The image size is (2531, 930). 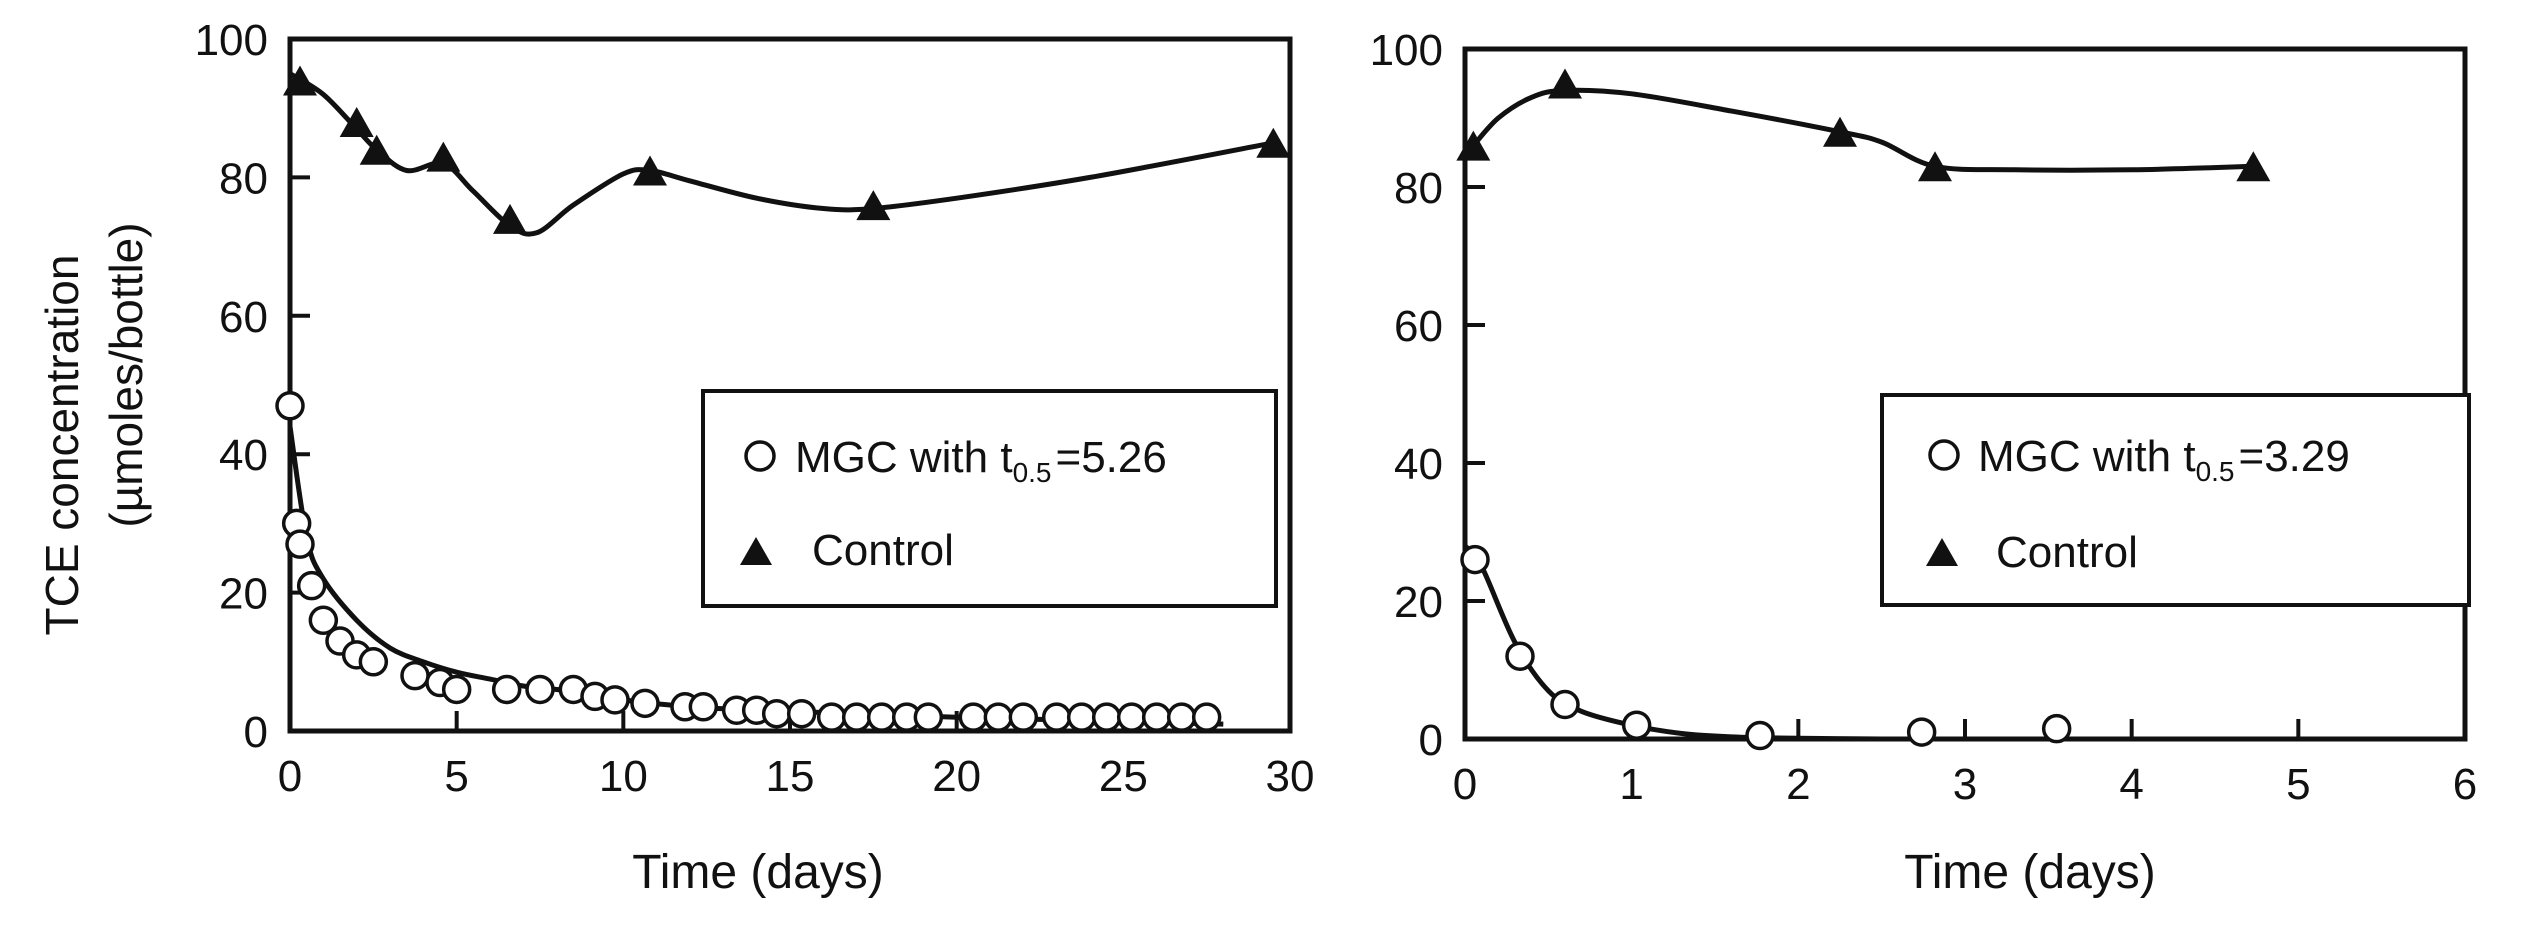 What do you see at coordinates (1862, 130) in the screenshot?
I see `right-control-fit-line` at bounding box center [1862, 130].